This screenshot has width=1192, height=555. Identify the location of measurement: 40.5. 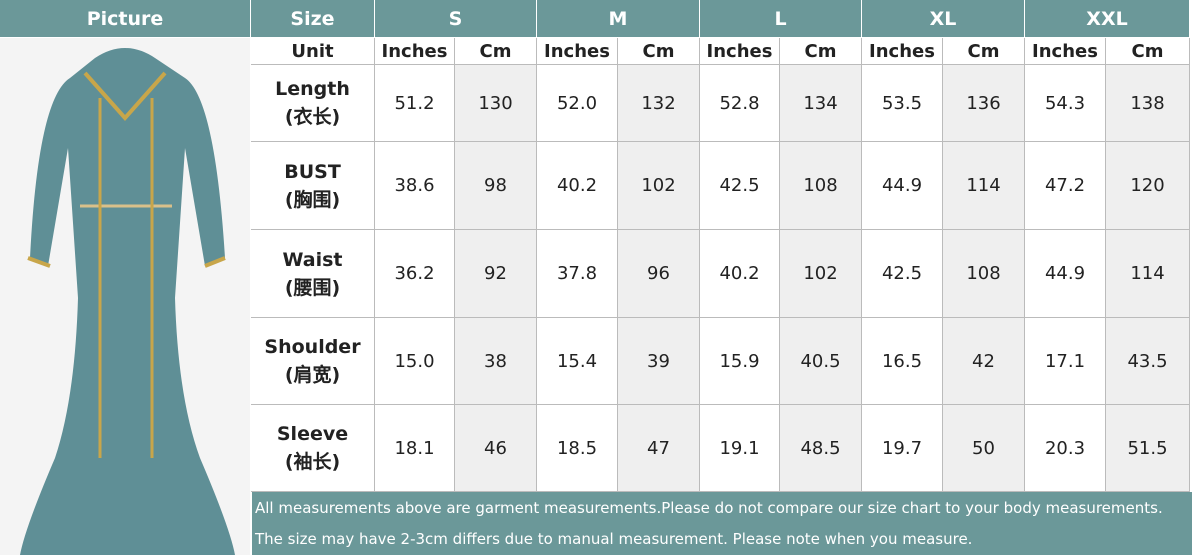
(821, 361).